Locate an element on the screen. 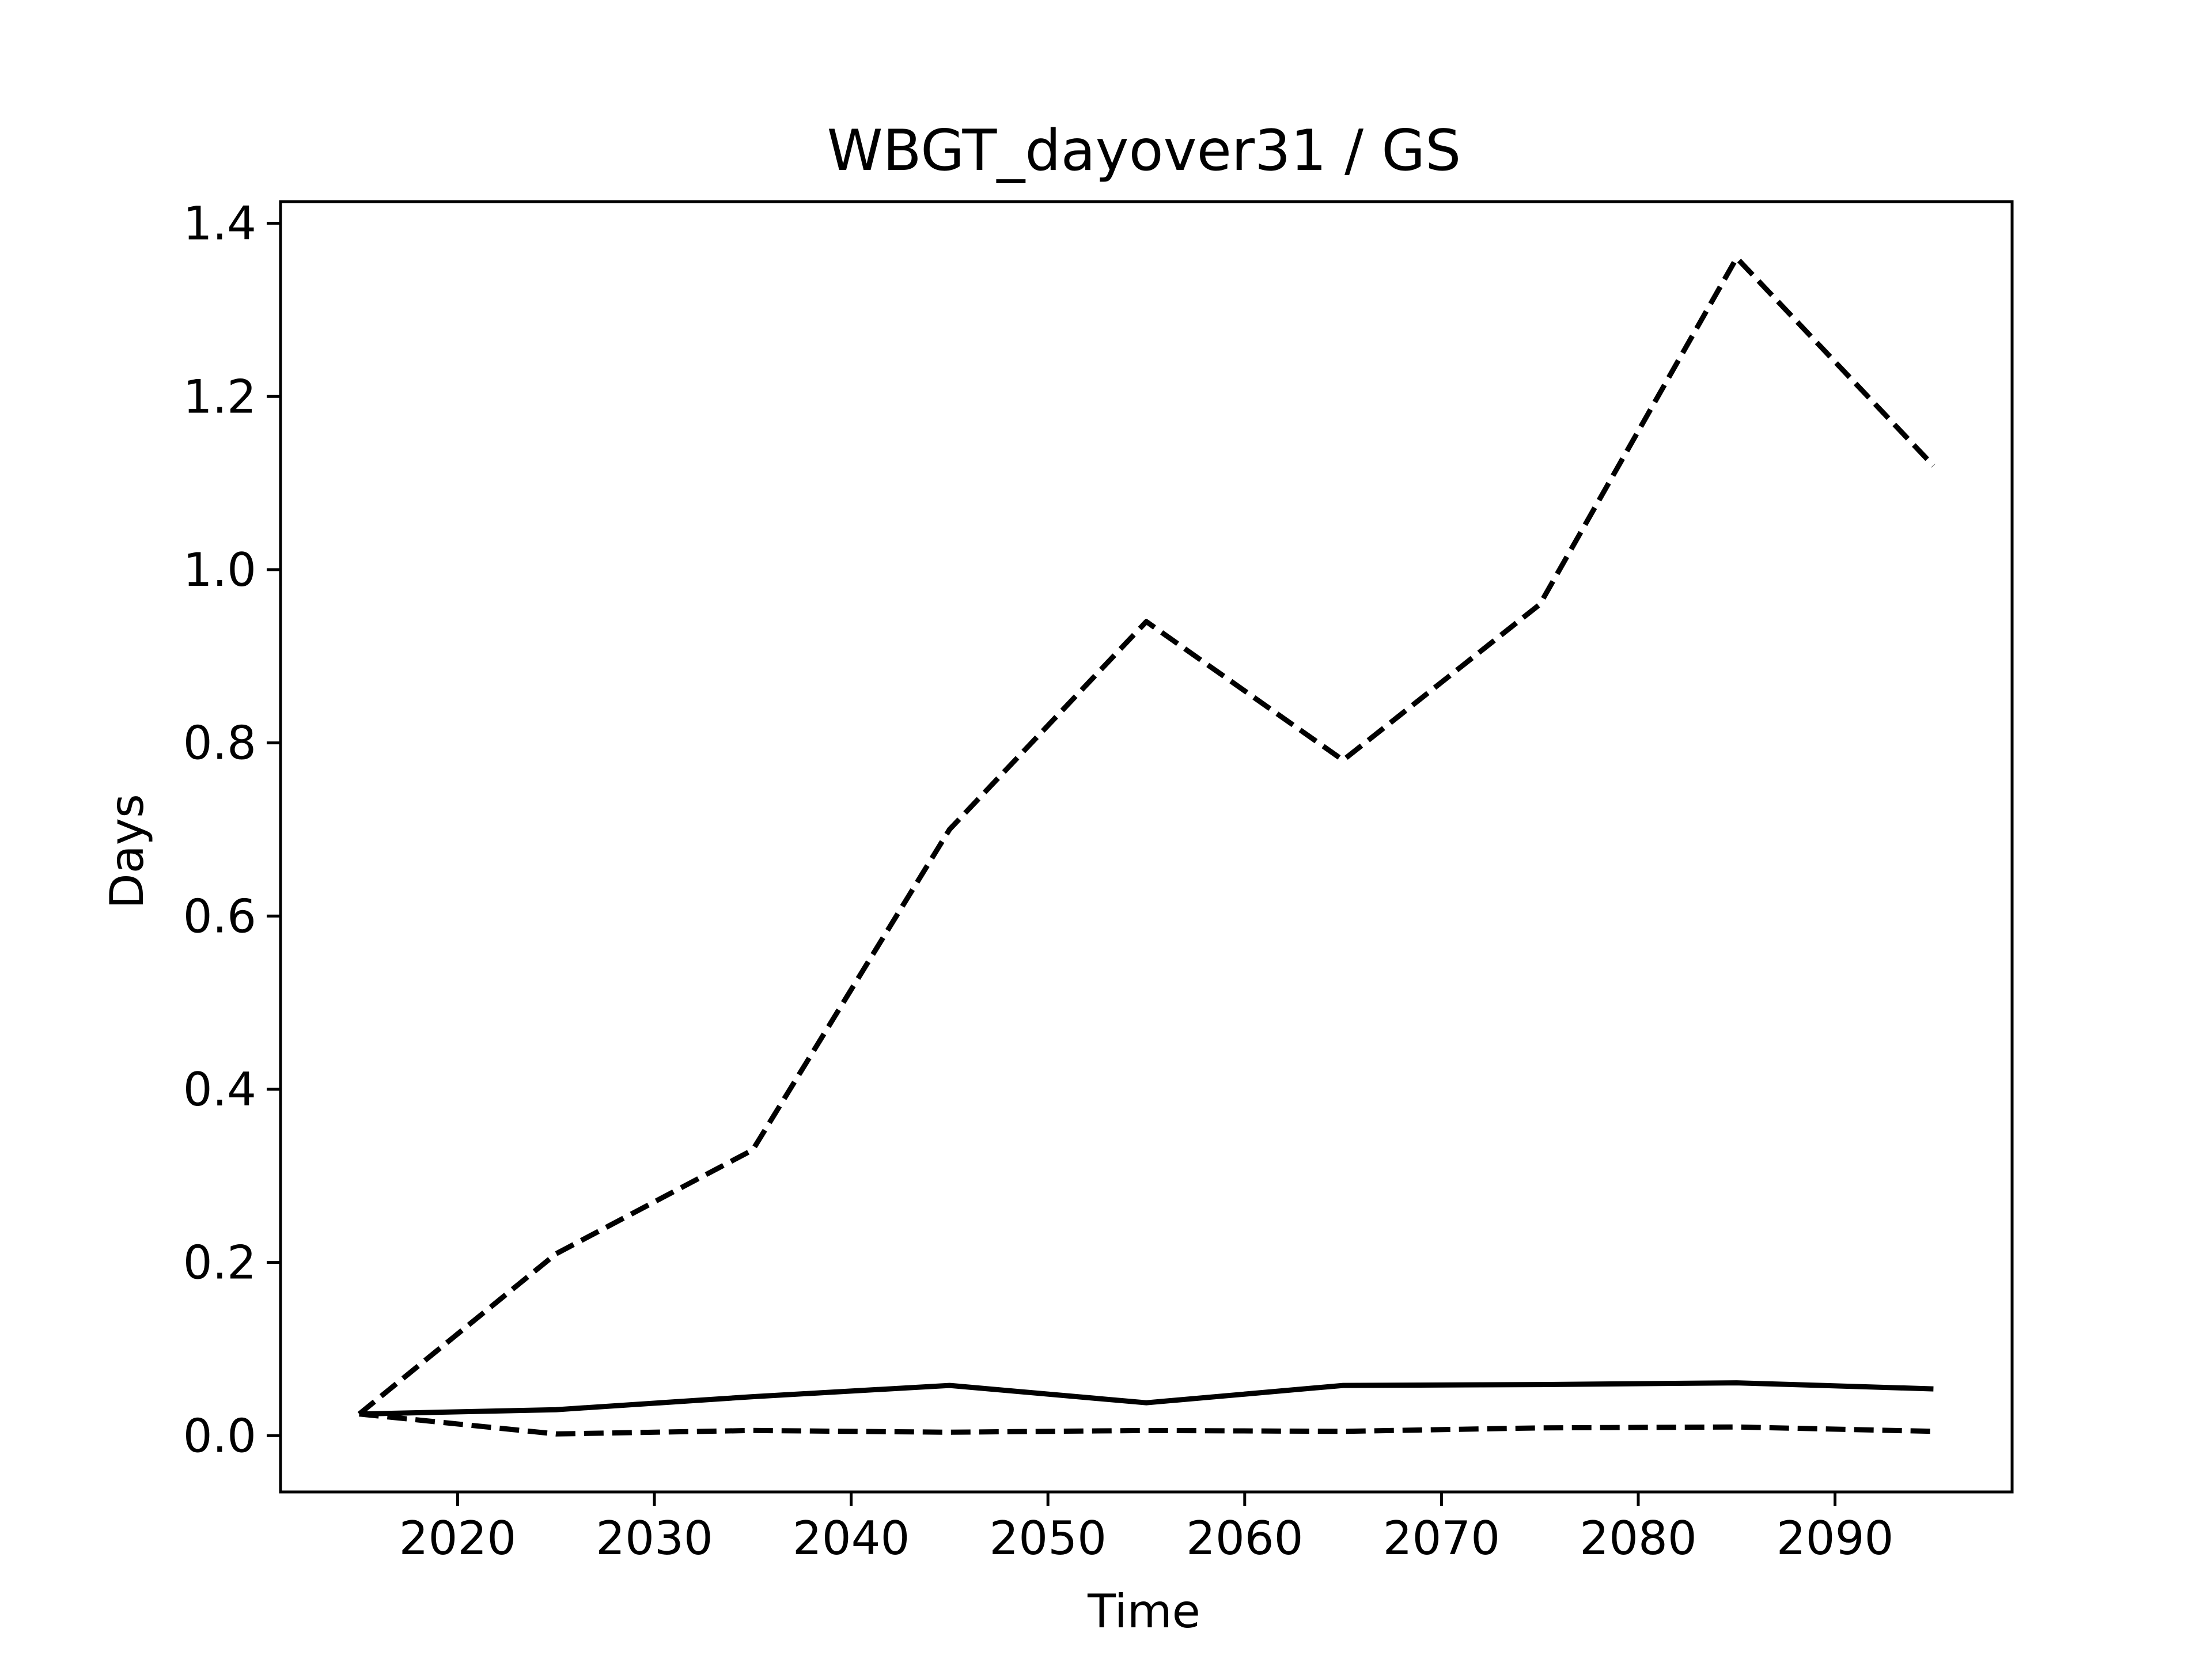 This screenshot has height=1659, width=2212. x-tick-label: 2070 is located at coordinates (1442, 1538).